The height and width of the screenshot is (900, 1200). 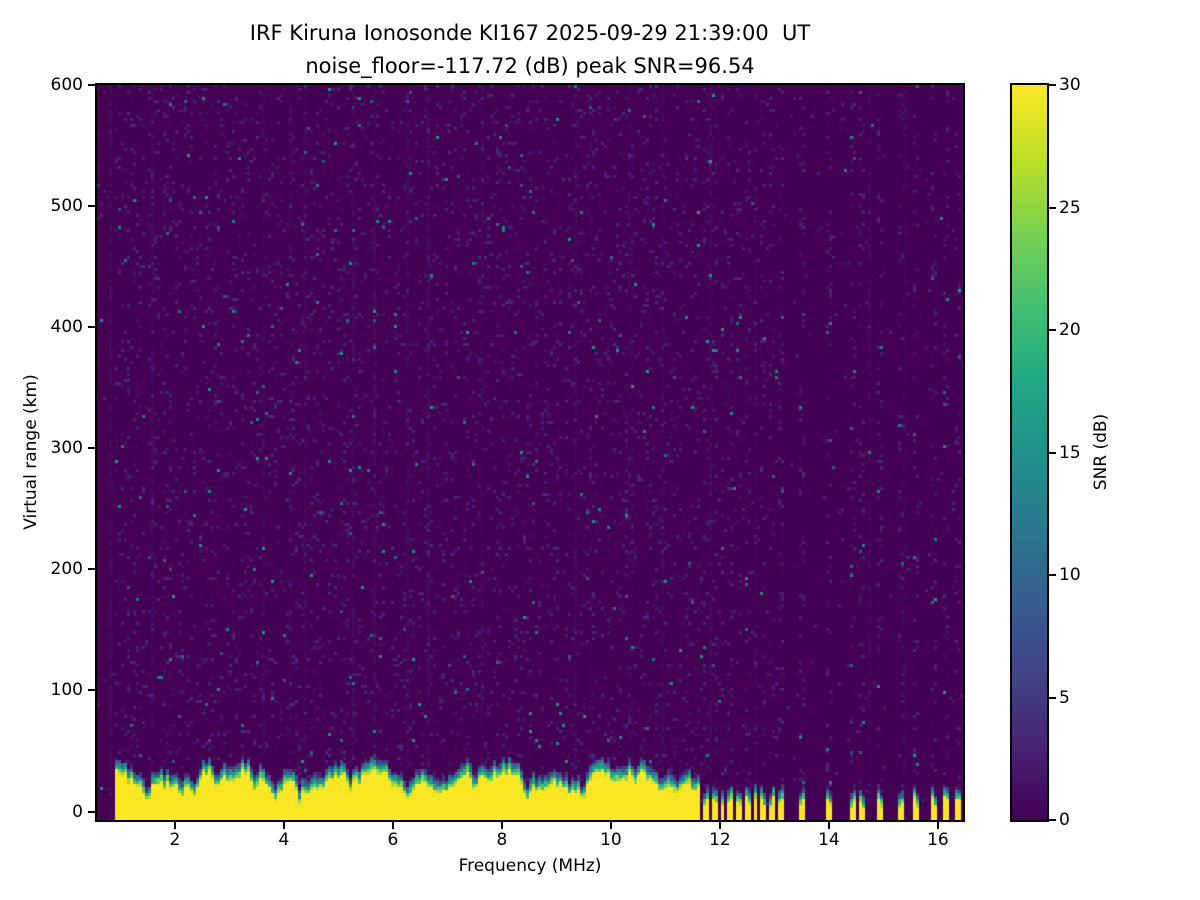 What do you see at coordinates (1064, 697) in the screenshot?
I see `colorbar-tick-label: 5` at bounding box center [1064, 697].